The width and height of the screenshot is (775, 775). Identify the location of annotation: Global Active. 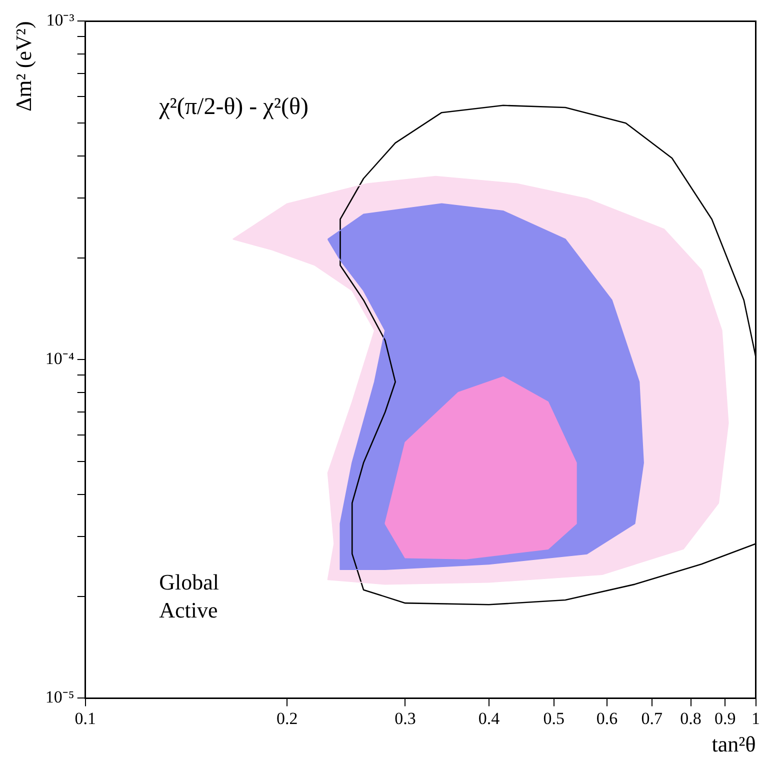
(189, 596).